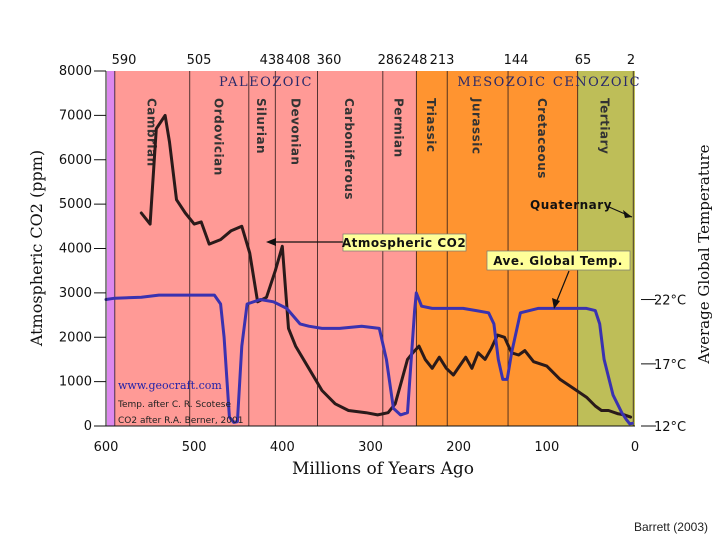 Image resolution: width=720 pixels, height=540 pixels. What do you see at coordinates (597, 82) in the screenshot?
I see `era-label: CENOZOIC` at bounding box center [597, 82].